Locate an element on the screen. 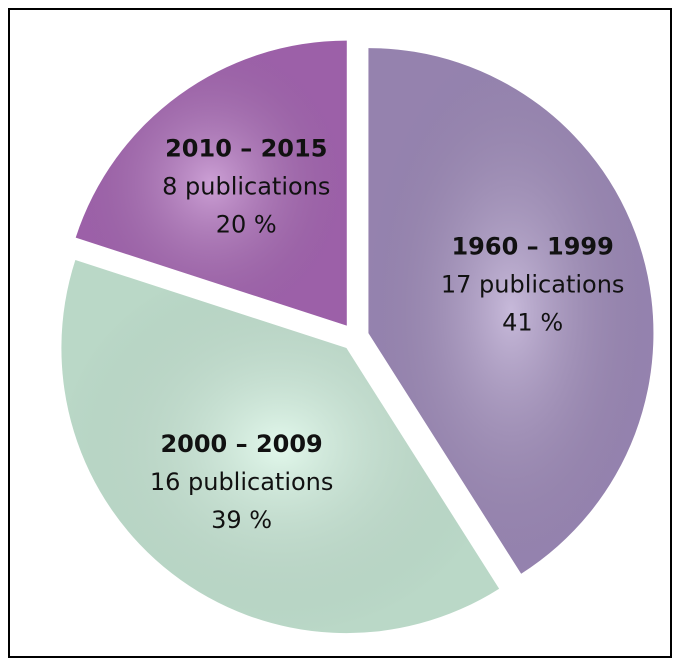 The image size is (680, 670). slice-percent: 20 % is located at coordinates (246, 224).